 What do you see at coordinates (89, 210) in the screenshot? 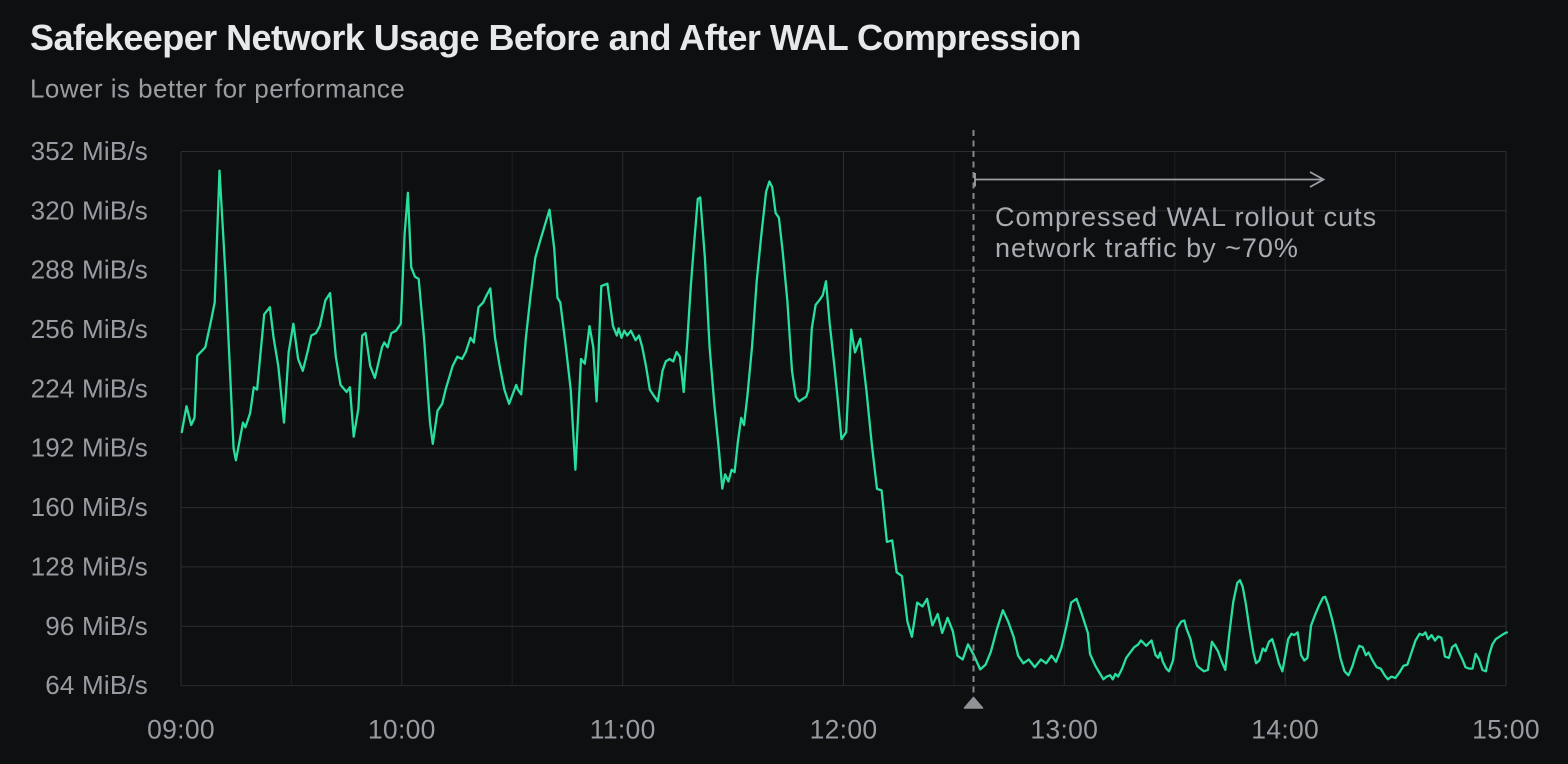
I see `svg-text: 320 MiB/s` at bounding box center [89, 210].